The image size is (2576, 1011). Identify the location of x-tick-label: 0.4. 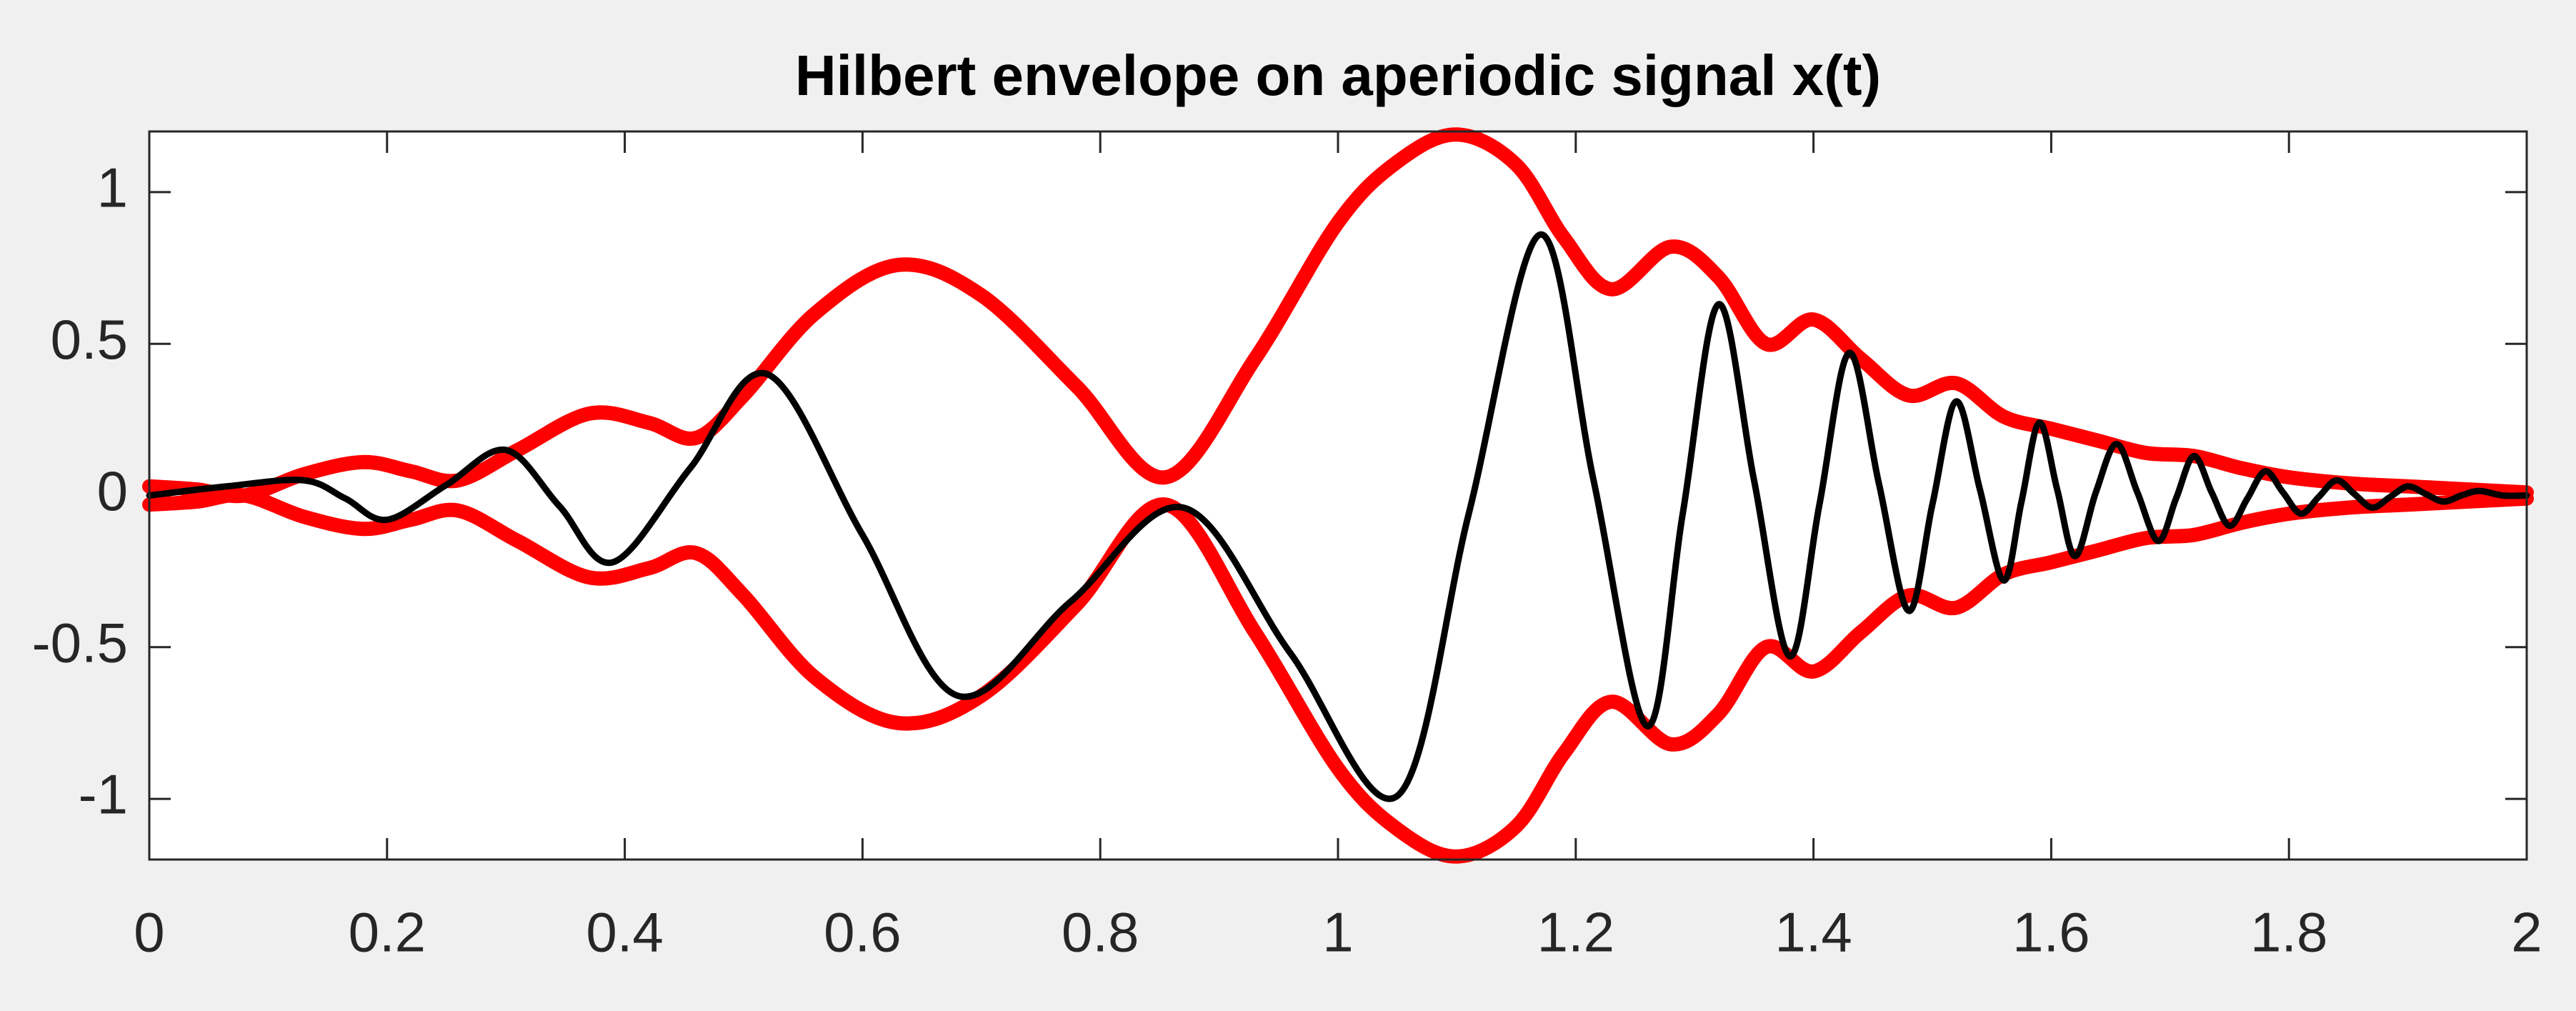
(624, 932).